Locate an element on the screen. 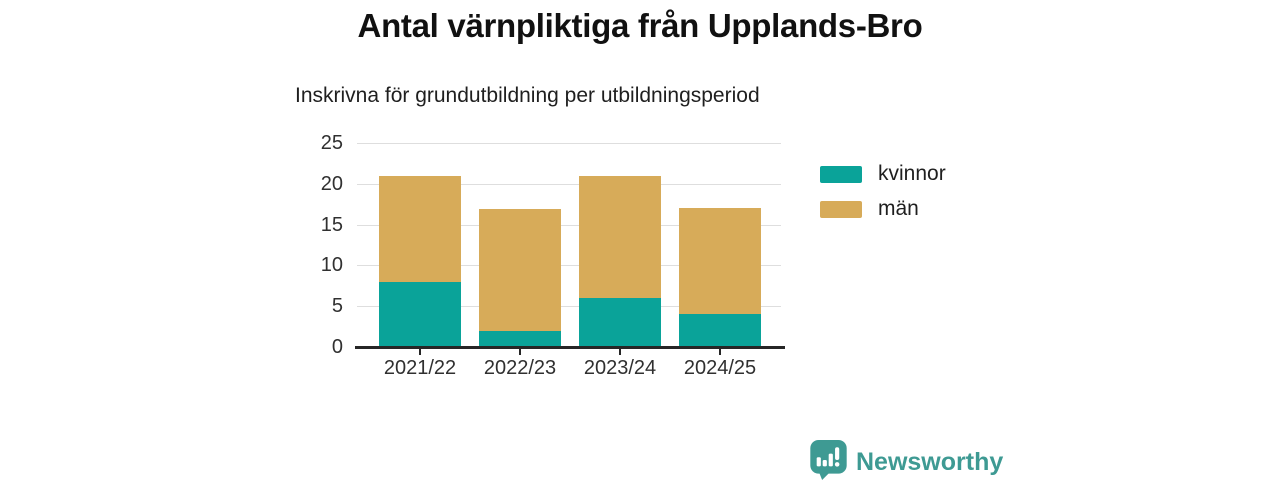 This screenshot has width=1280, height=480. y-axis-label: 0 is located at coordinates (337, 347).